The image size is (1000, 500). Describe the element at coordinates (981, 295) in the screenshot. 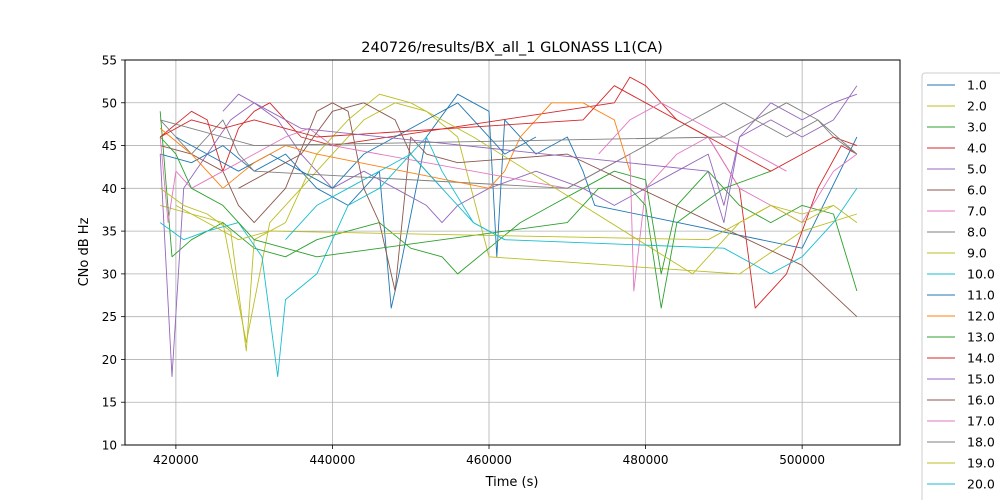

I see `legend-label: 11.0` at that location.